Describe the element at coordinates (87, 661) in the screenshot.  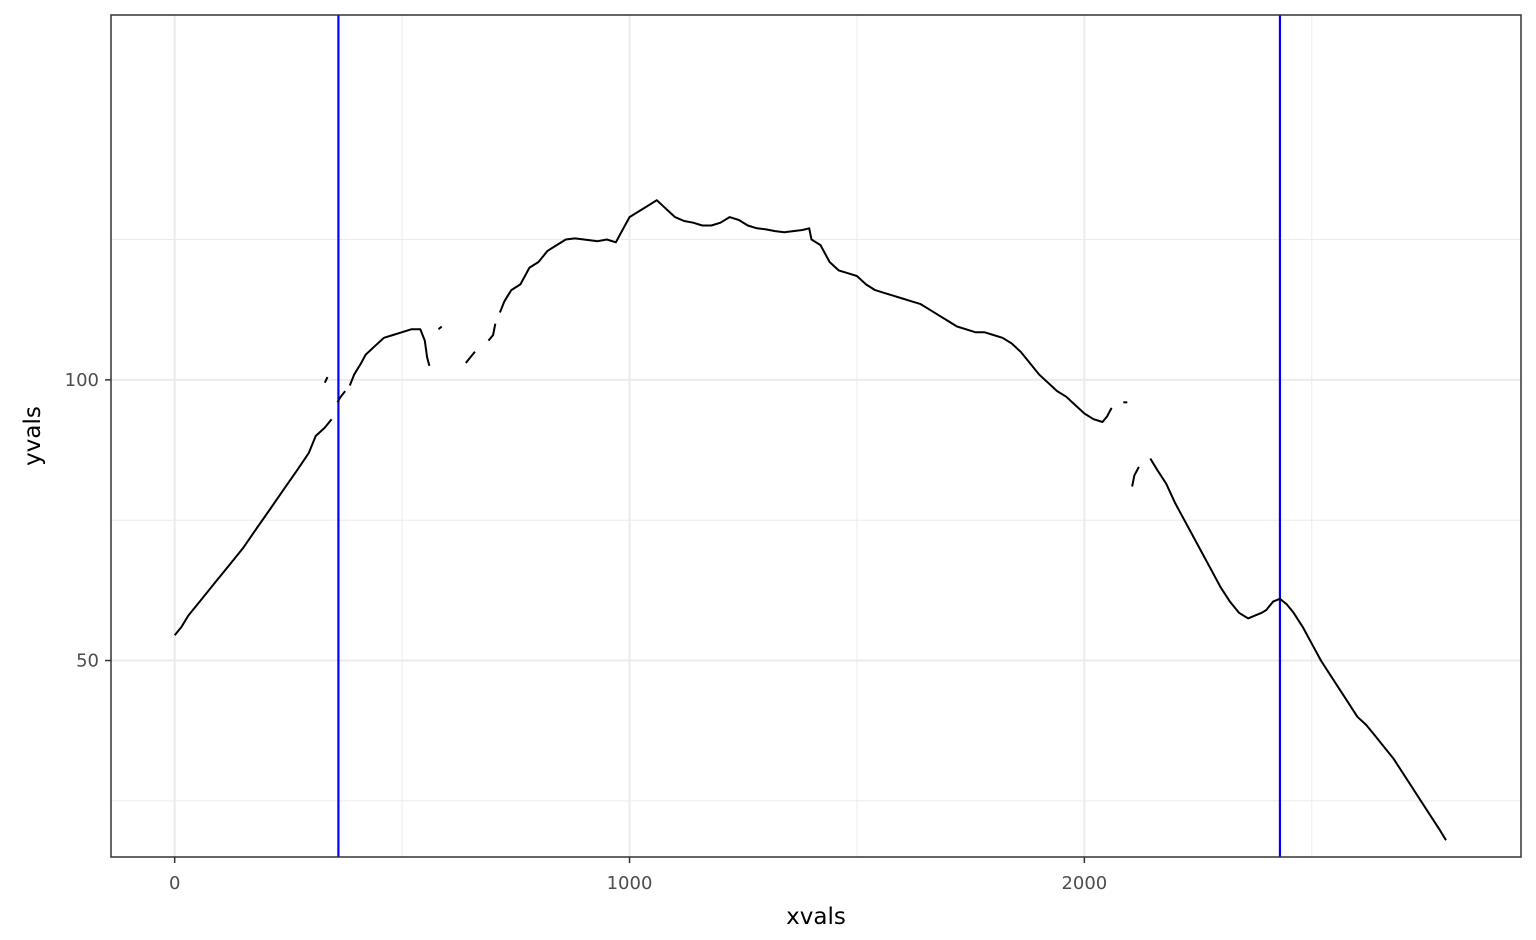
I see `y-tick-label-0: 50` at that location.